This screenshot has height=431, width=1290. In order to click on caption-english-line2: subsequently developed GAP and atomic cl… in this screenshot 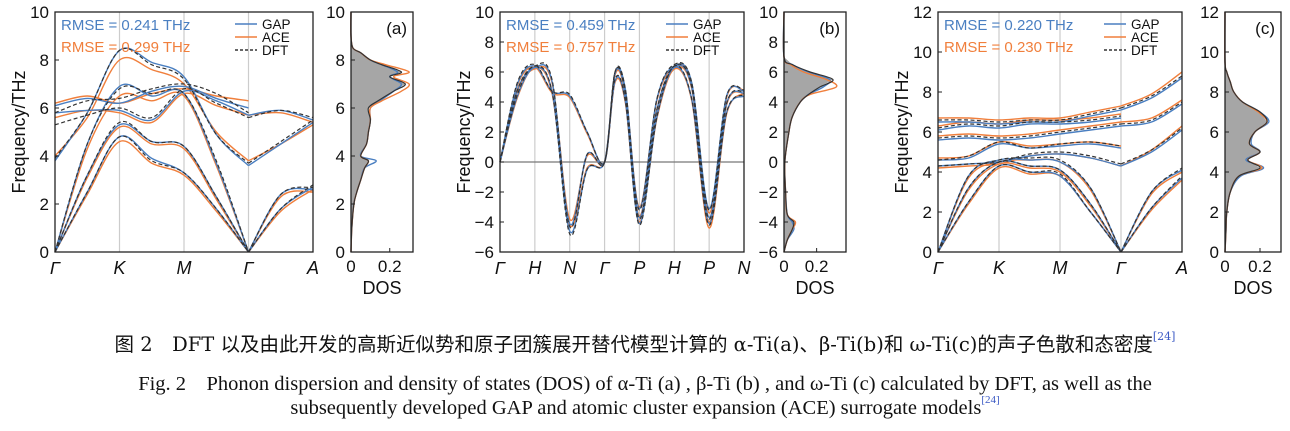, I will do `click(645, 407)`.